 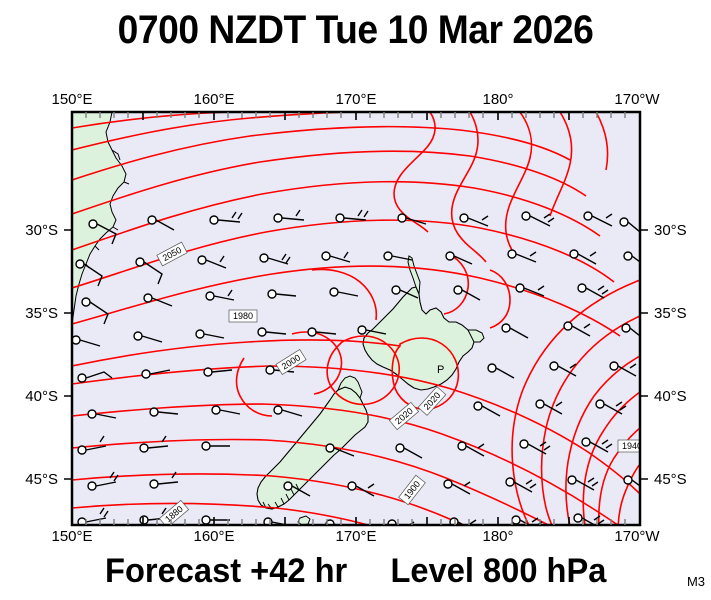 What do you see at coordinates (414, 275) in the screenshot?
I see `nz-north-island-top-spit` at bounding box center [414, 275].